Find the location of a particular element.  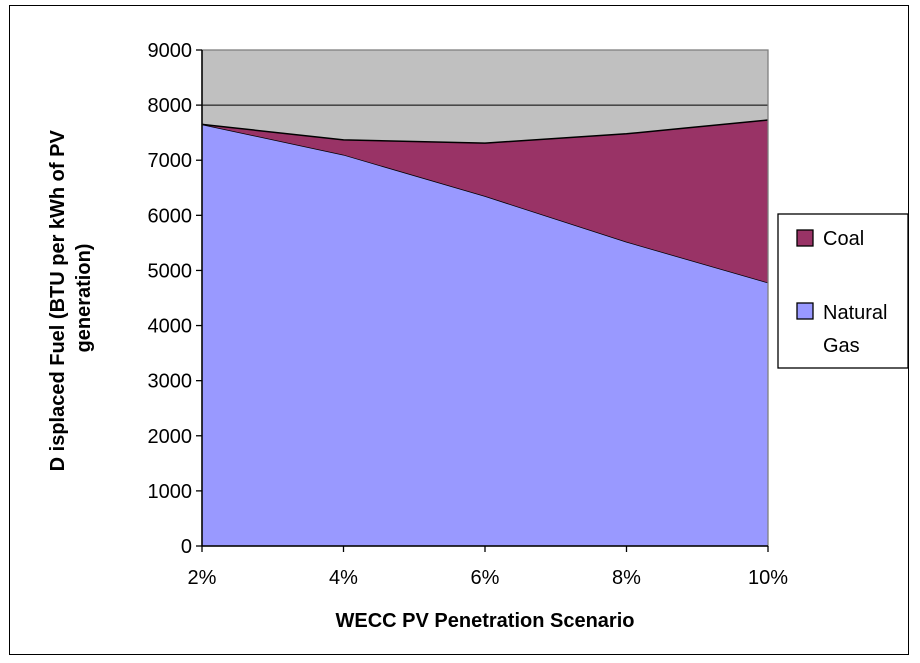

x-tick-label: 8% is located at coordinates (626, 578).